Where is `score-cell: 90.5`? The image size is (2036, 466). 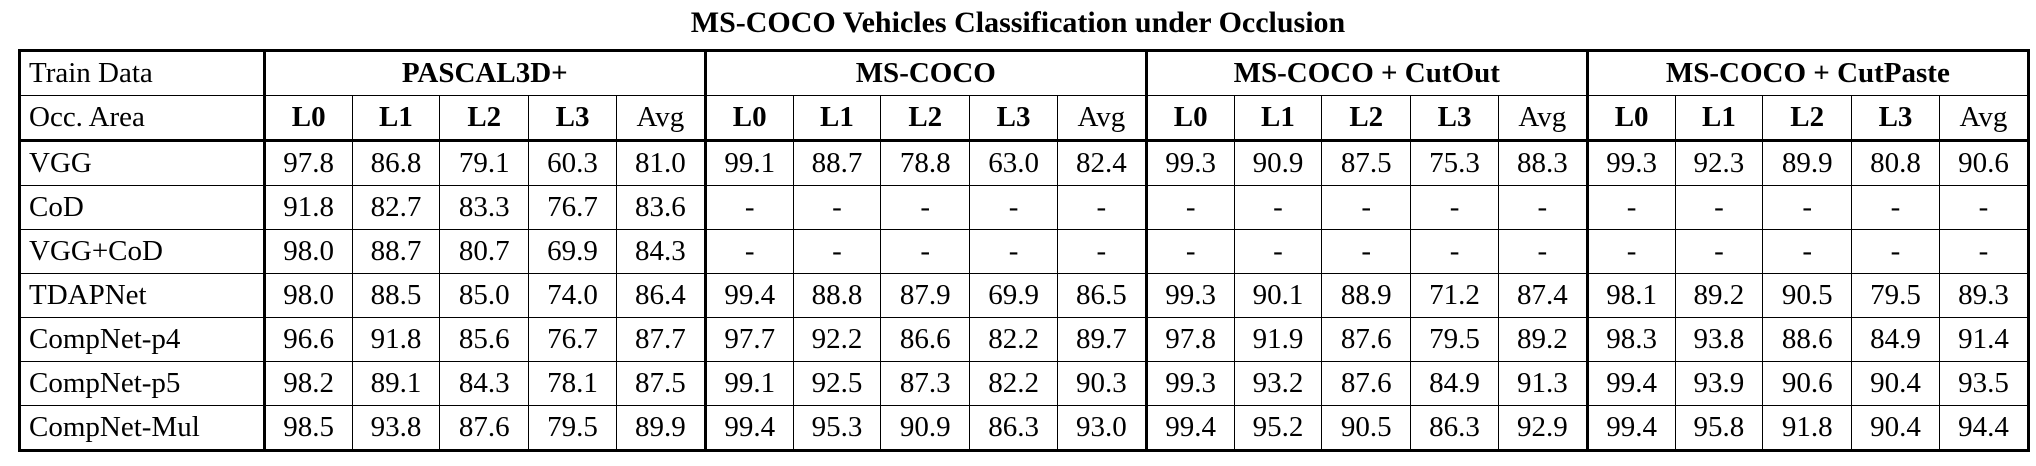 score-cell: 90.5 is located at coordinates (1807, 295).